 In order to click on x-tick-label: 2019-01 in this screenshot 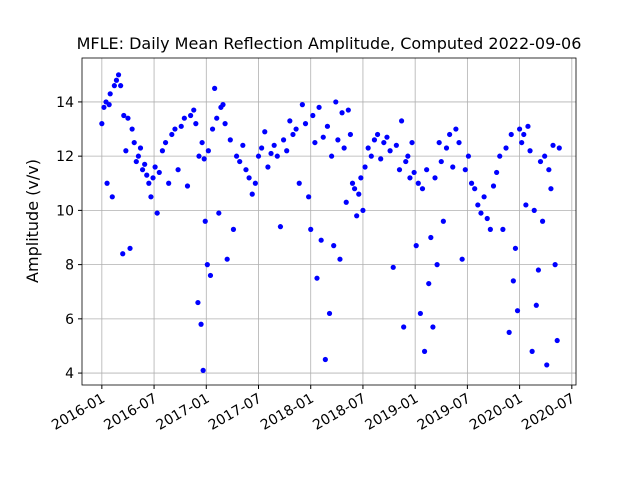, I will do `click(392, 412)`.